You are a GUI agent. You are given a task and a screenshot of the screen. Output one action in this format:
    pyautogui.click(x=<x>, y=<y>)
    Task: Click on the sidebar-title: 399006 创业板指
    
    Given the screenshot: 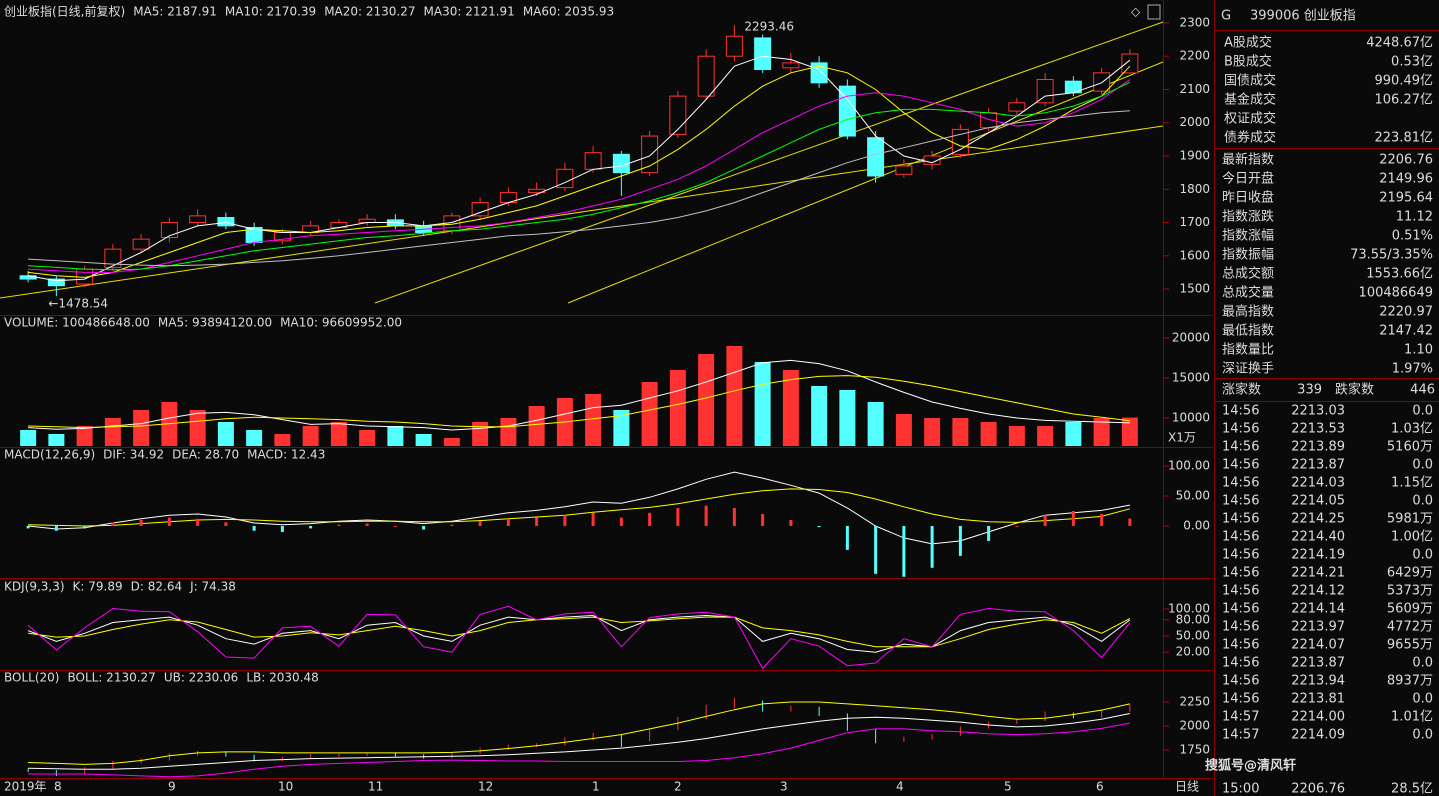 What is the action you would take?
    pyautogui.click(x=1303, y=16)
    